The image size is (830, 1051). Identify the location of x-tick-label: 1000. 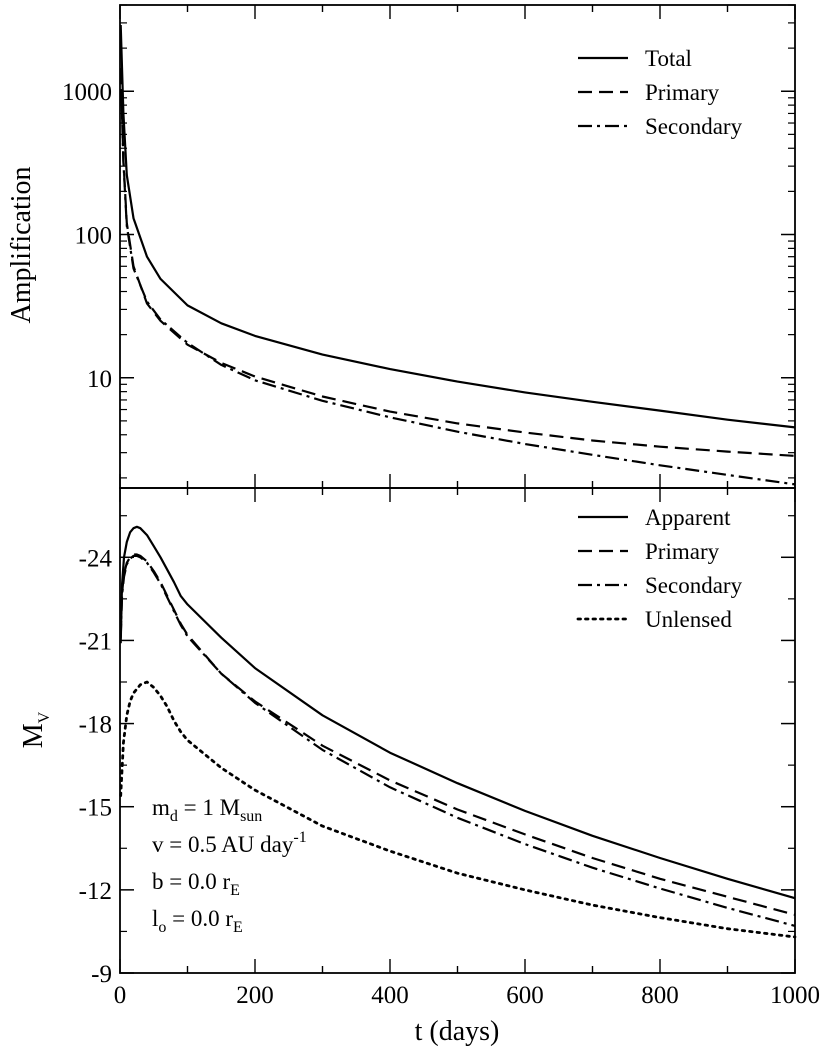
(795, 995).